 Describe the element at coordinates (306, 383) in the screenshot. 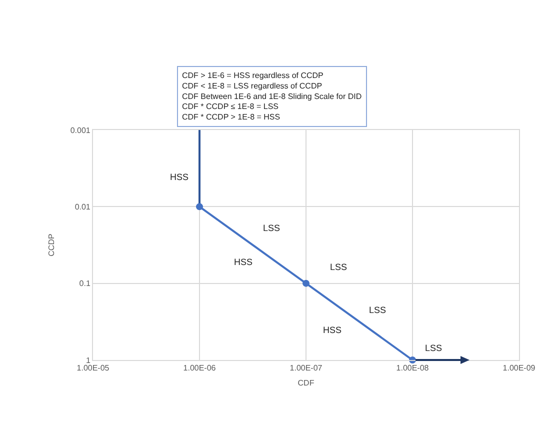

I see `x-axis-title: CDF` at that location.